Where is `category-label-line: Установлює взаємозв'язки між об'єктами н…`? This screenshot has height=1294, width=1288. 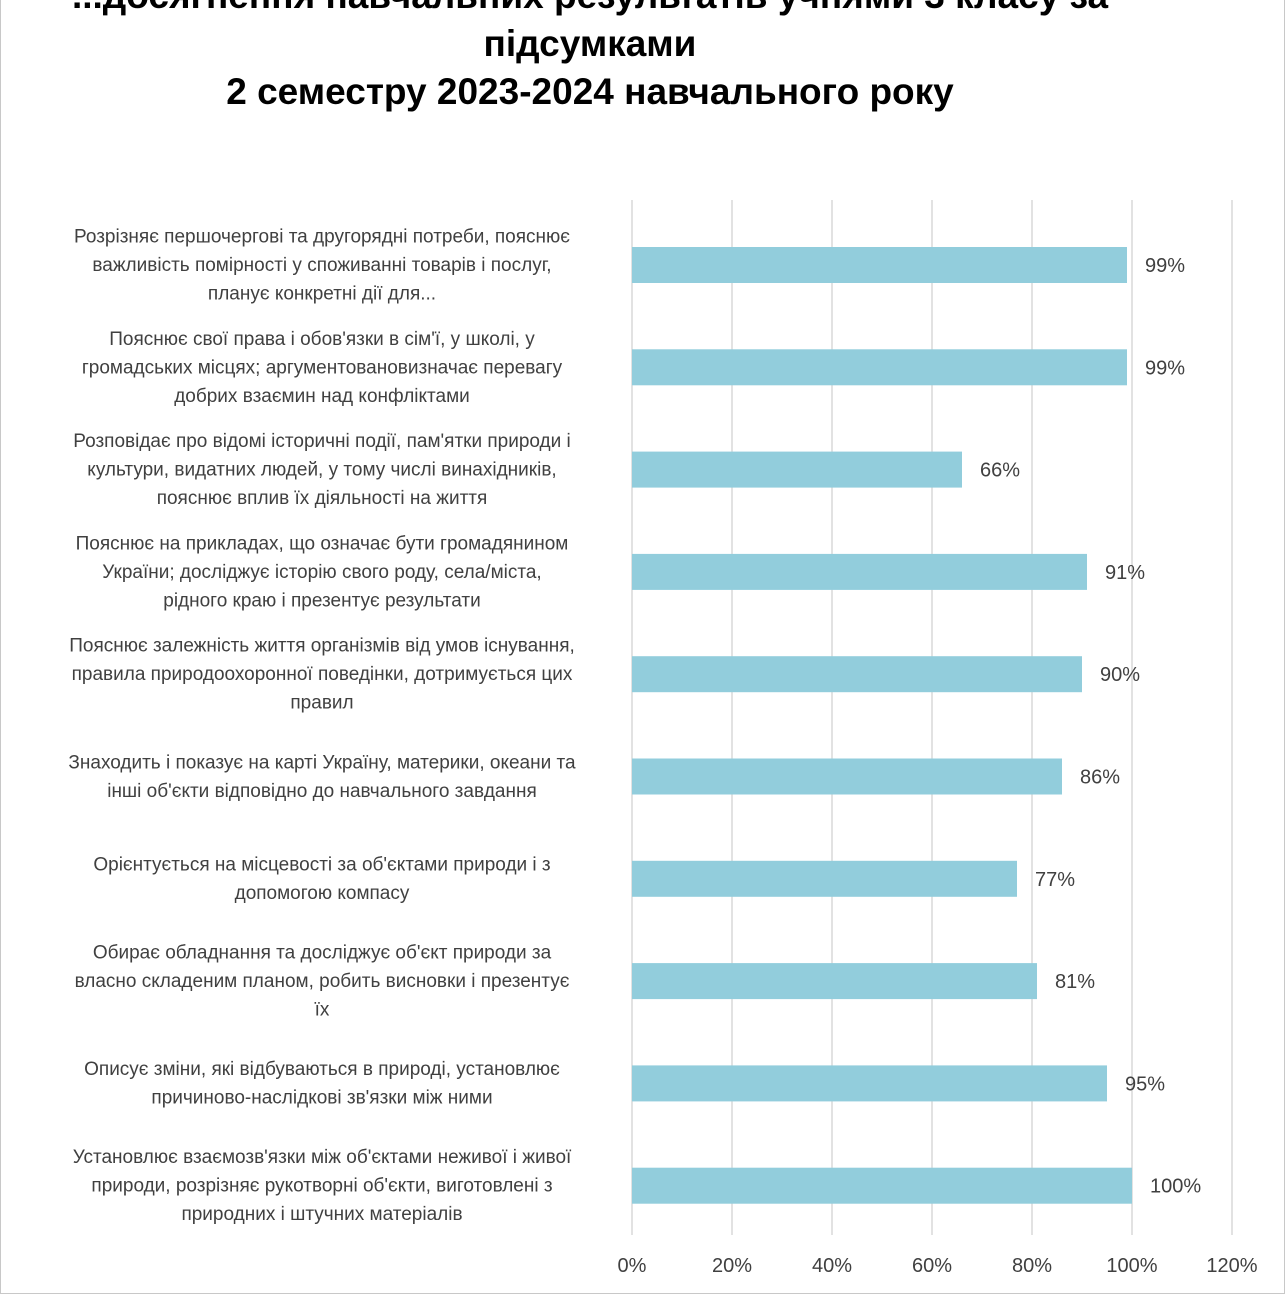
category-label-line: Установлює взаємозв'язки між об'єктами н… is located at coordinates (322, 1157).